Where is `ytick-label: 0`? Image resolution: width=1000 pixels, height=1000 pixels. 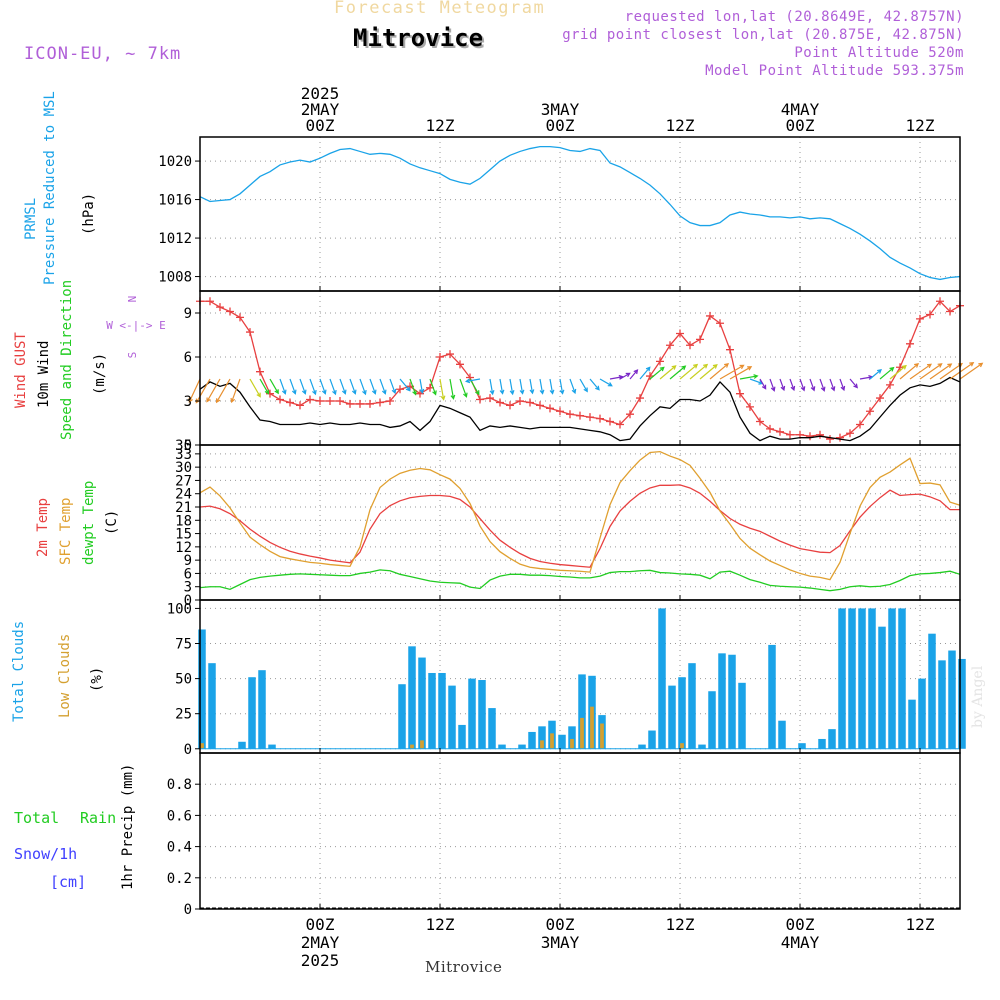 ytick-label: 0 is located at coordinates (188, 446).